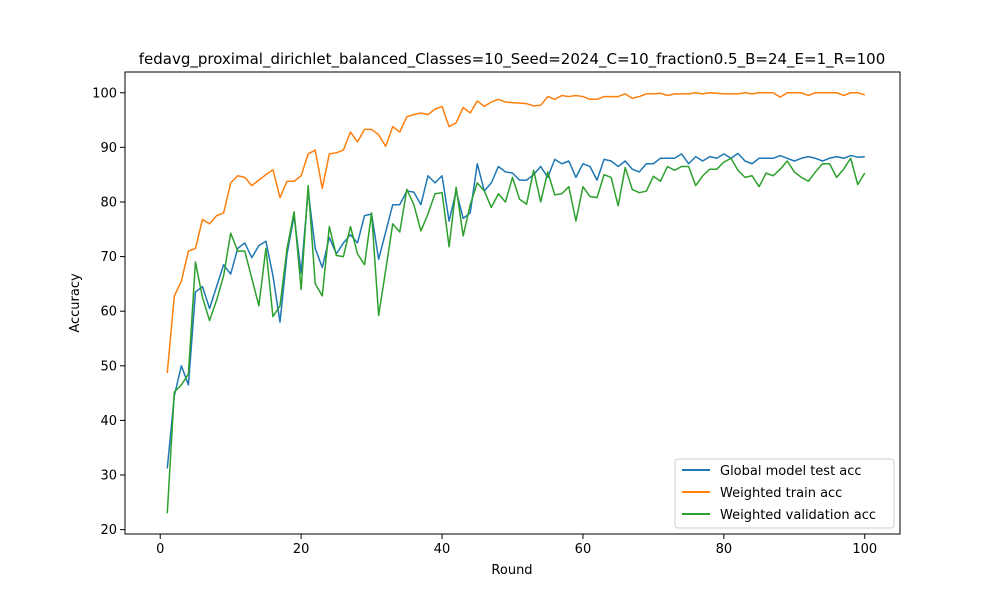 This screenshot has width=1000, height=600. Describe the element at coordinates (791, 471) in the screenshot. I see `legend-label-global-test: Global model test acc` at that location.